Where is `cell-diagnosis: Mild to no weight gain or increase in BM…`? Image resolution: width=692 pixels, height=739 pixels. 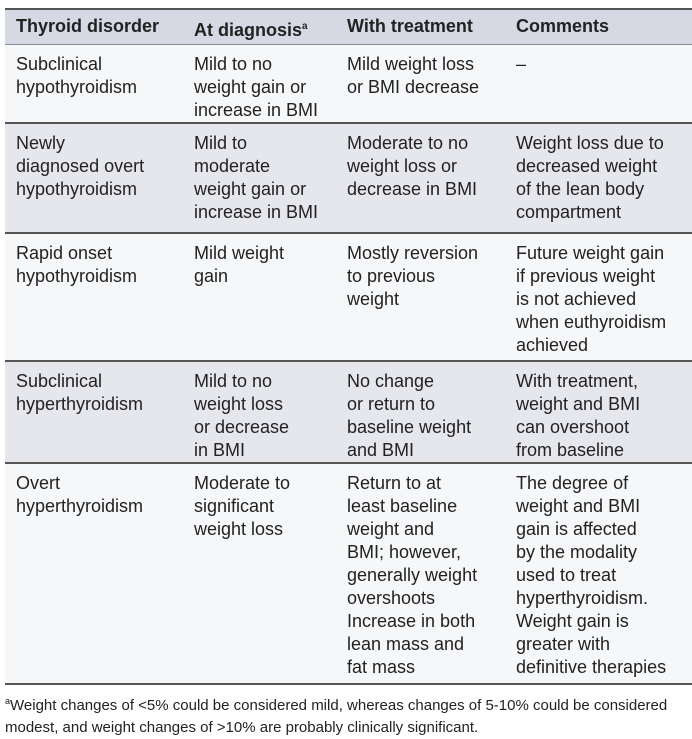
cell-diagnosis: Mild to no weight gain or increase in BM… is located at coordinates (256, 87).